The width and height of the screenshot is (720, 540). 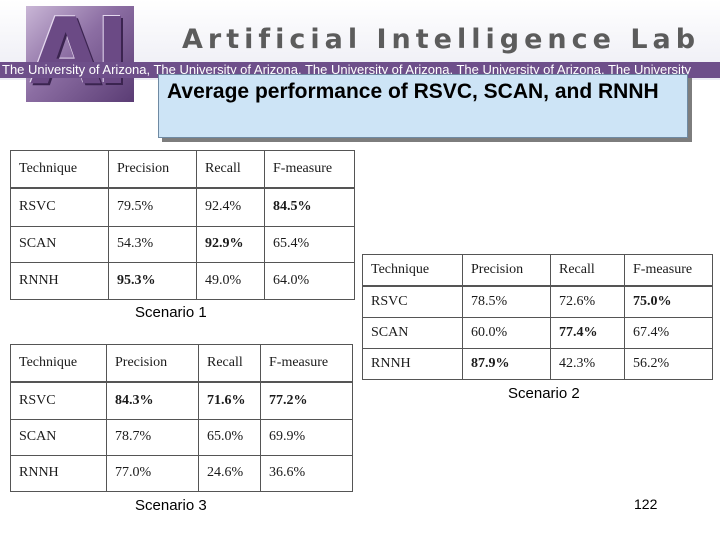 What do you see at coordinates (306, 473) in the screenshot?
I see `f-measure-cell: 36.6%` at bounding box center [306, 473].